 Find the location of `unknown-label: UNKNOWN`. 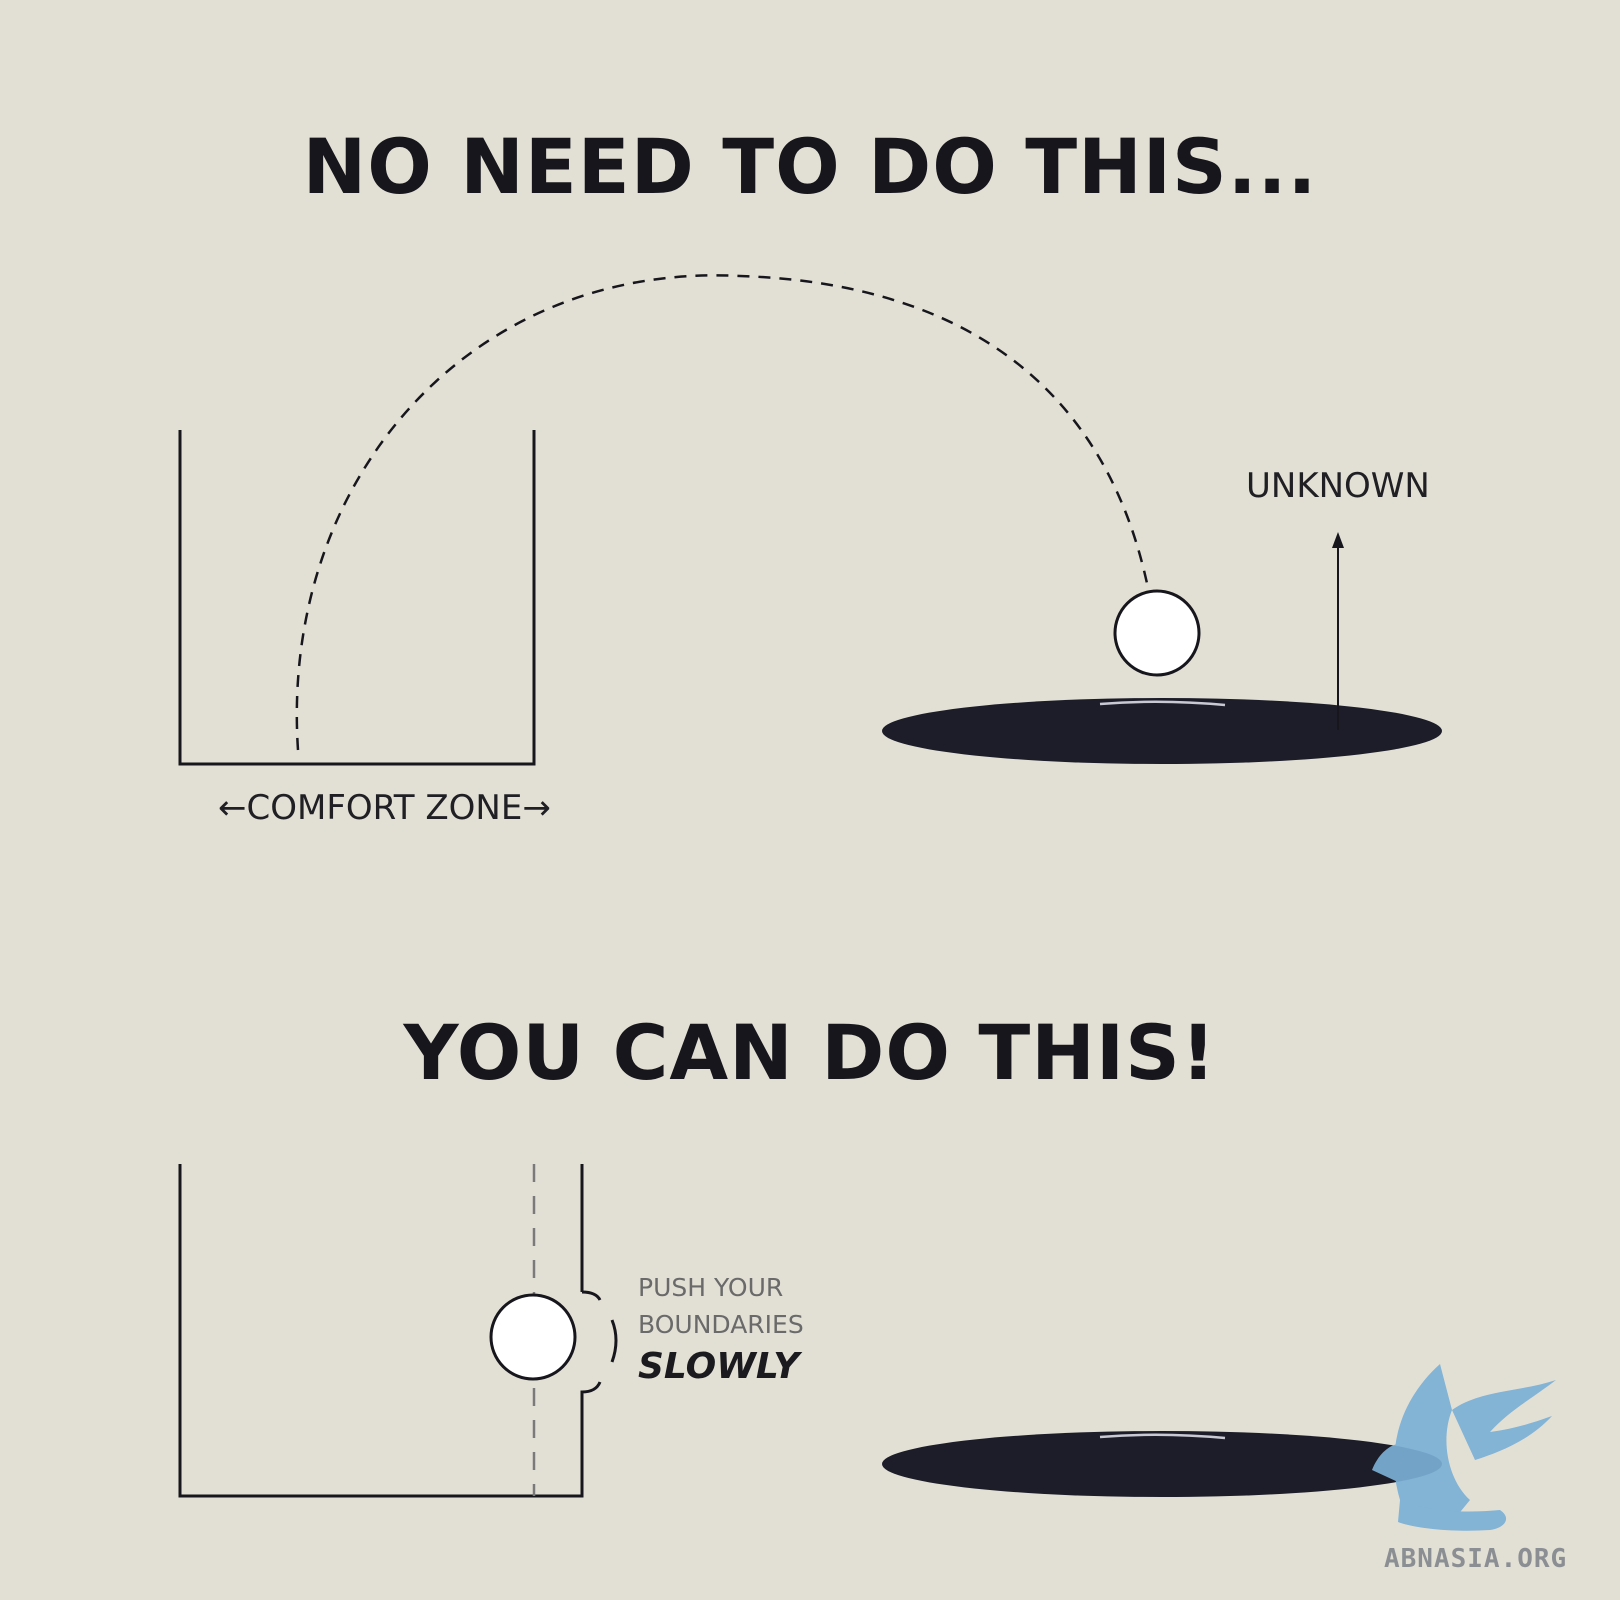

unknown-label: UNKNOWN is located at coordinates (1338, 486).